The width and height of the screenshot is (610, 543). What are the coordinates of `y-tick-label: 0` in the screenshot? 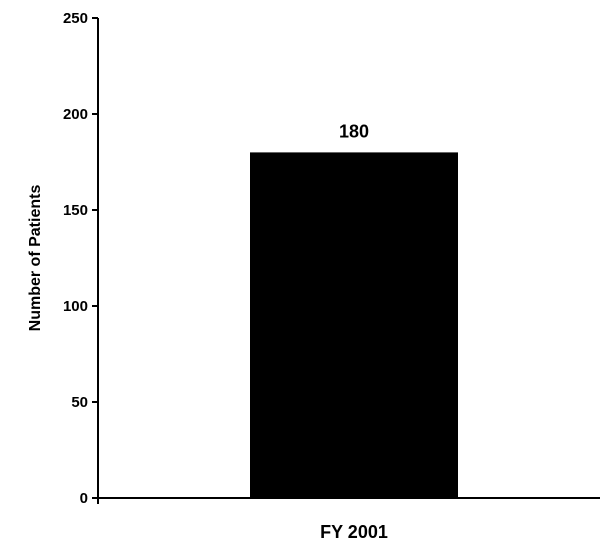 It's located at (84, 498).